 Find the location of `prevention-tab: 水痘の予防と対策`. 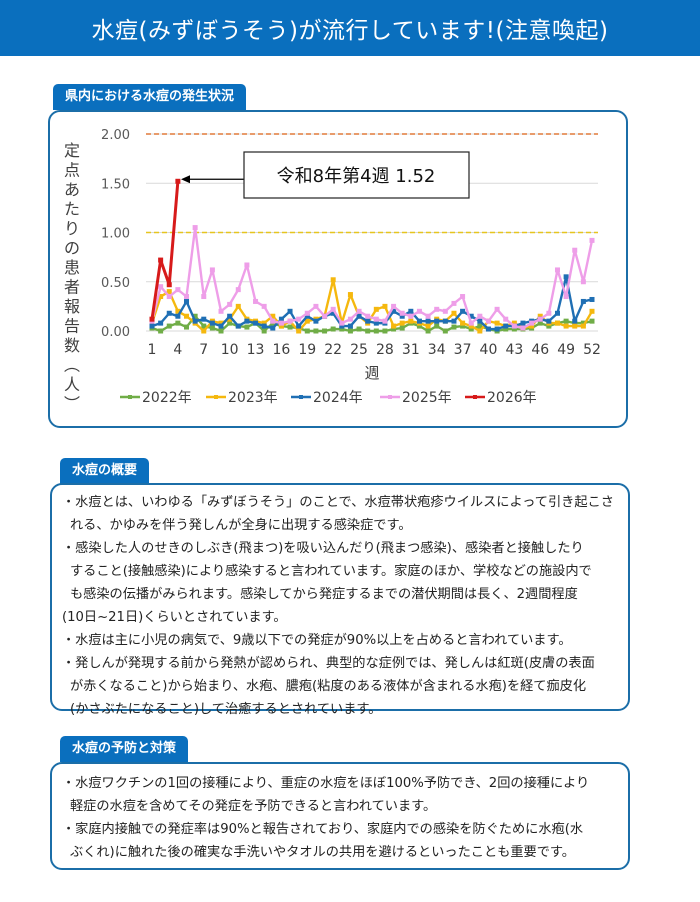

prevention-tab: 水痘の予防と対策 is located at coordinates (124, 749).